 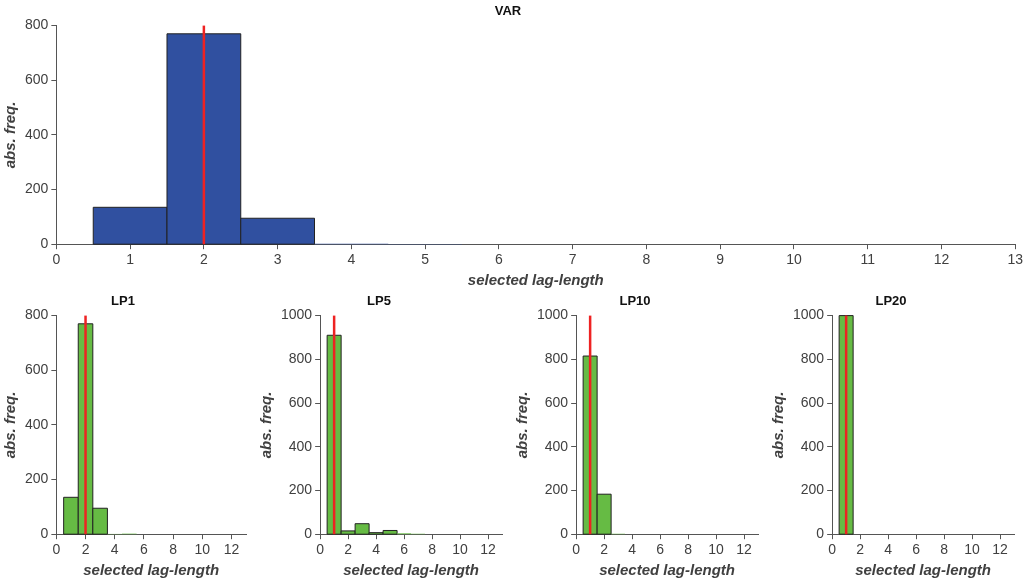 What do you see at coordinates (508, 11) in the screenshot?
I see `chart-title: VAR` at bounding box center [508, 11].